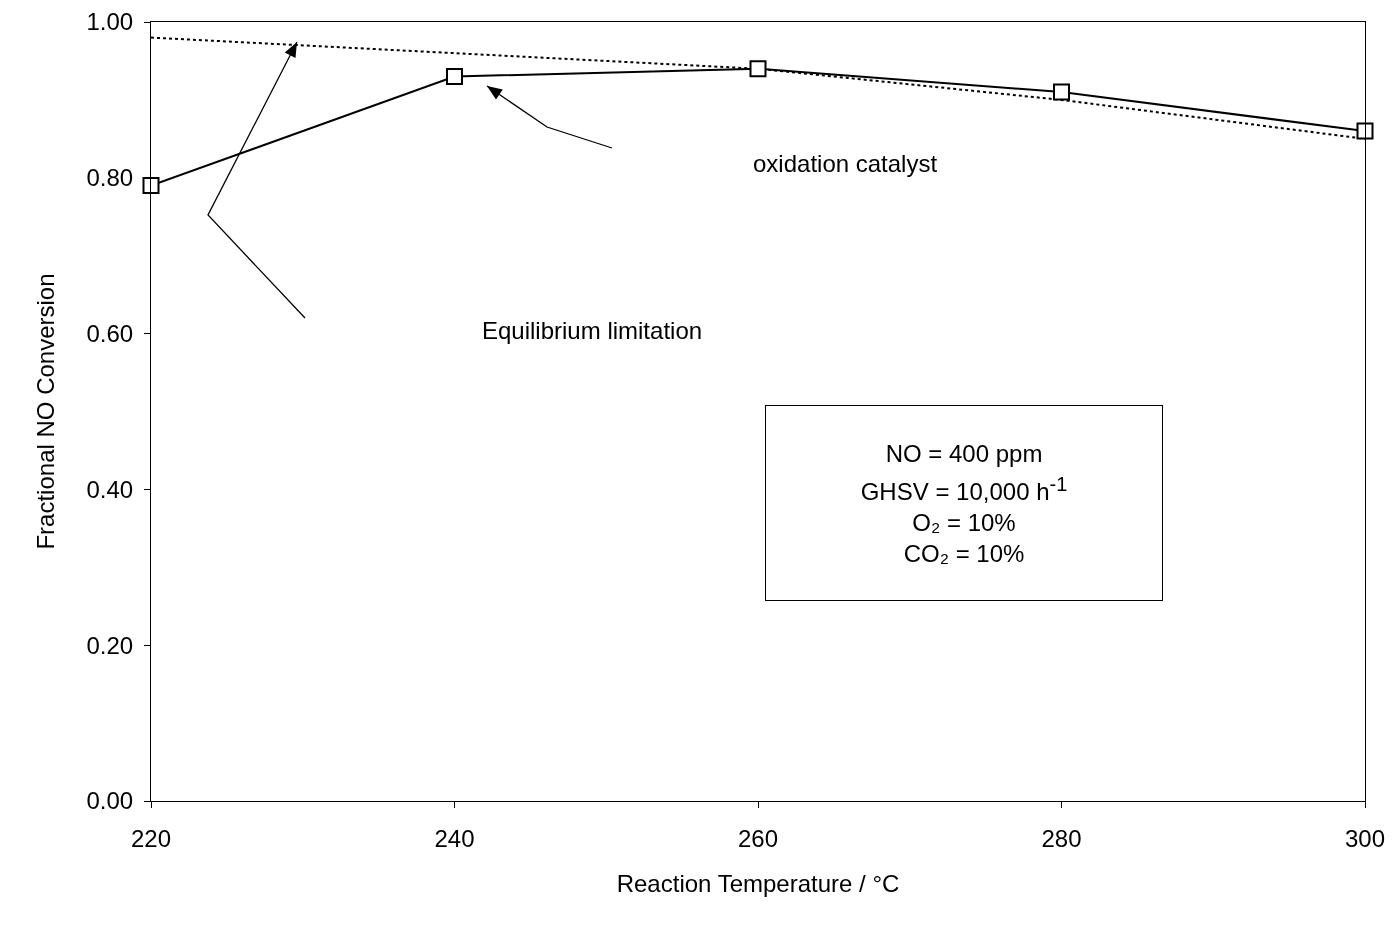 The image size is (1394, 934). Describe the element at coordinates (151, 838) in the screenshot. I see `x-tick-label: 220` at that location.